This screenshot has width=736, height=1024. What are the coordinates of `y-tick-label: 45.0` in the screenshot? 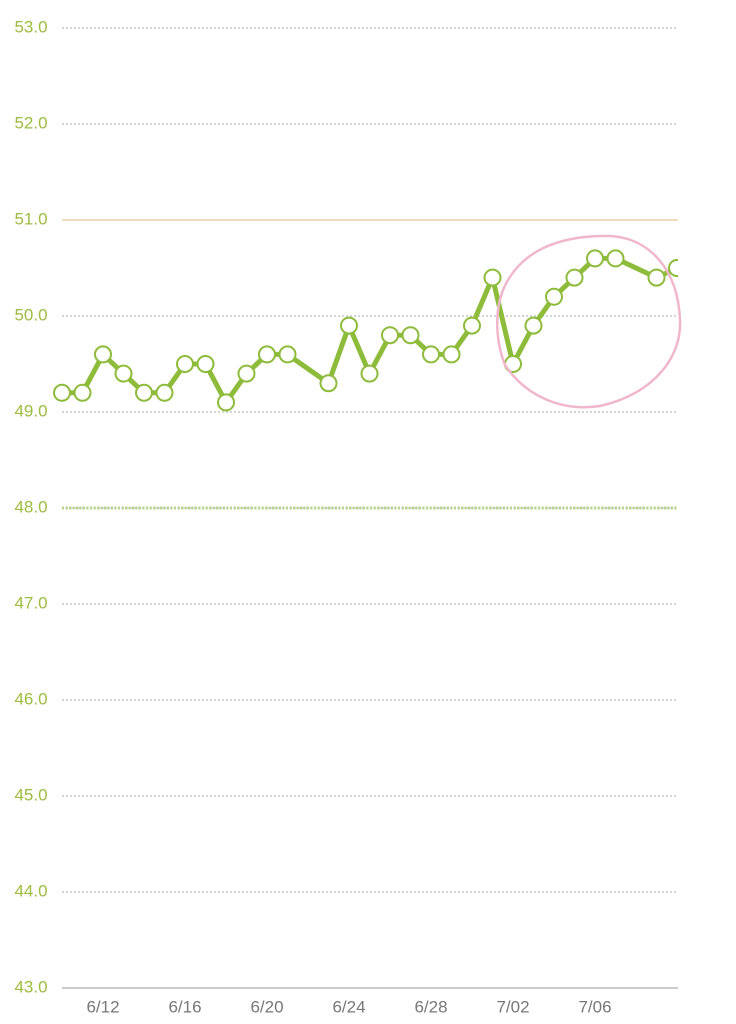 It's located at (30, 794).